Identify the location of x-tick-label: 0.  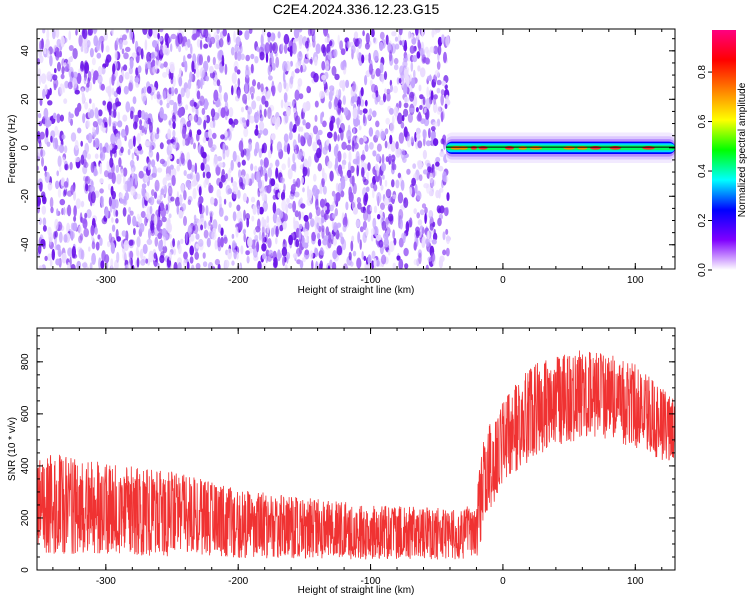
(503, 280).